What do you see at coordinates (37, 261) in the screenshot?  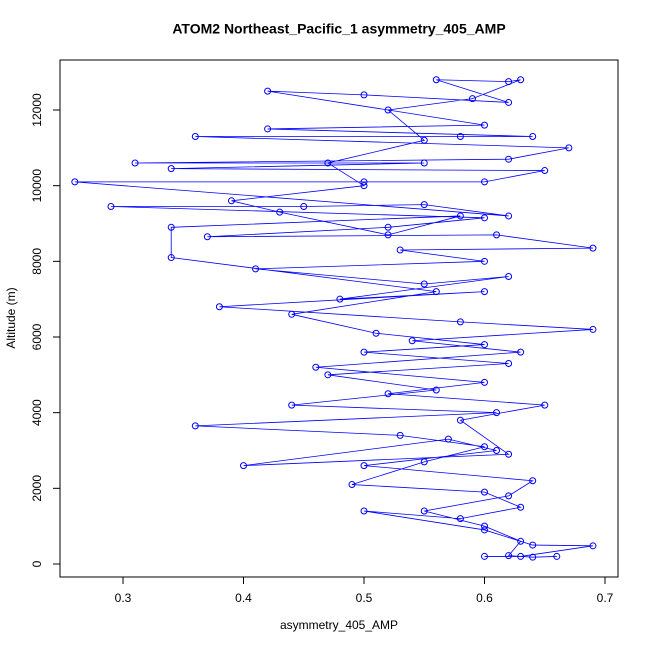 I see `y-tick-label: 8000` at bounding box center [37, 261].